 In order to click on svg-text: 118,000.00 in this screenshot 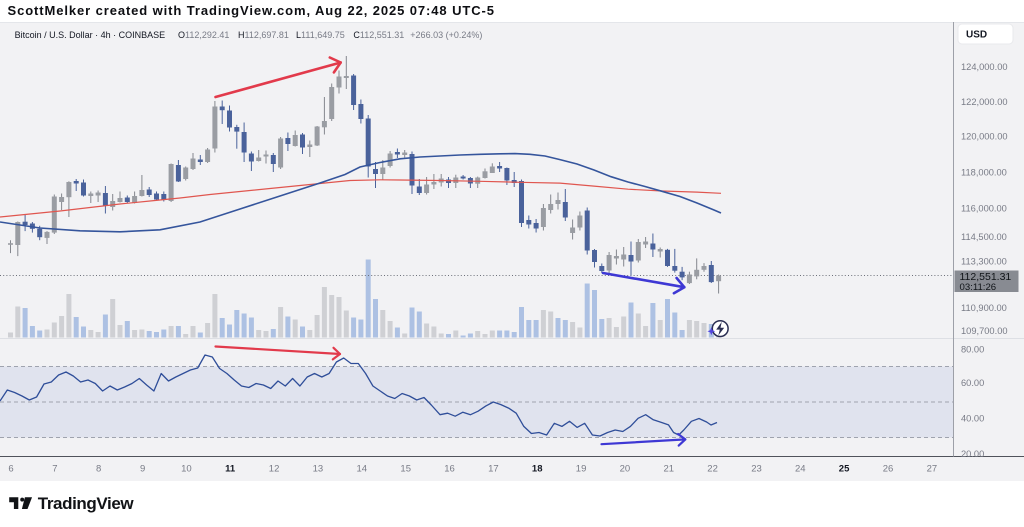, I will do `click(984, 172)`.